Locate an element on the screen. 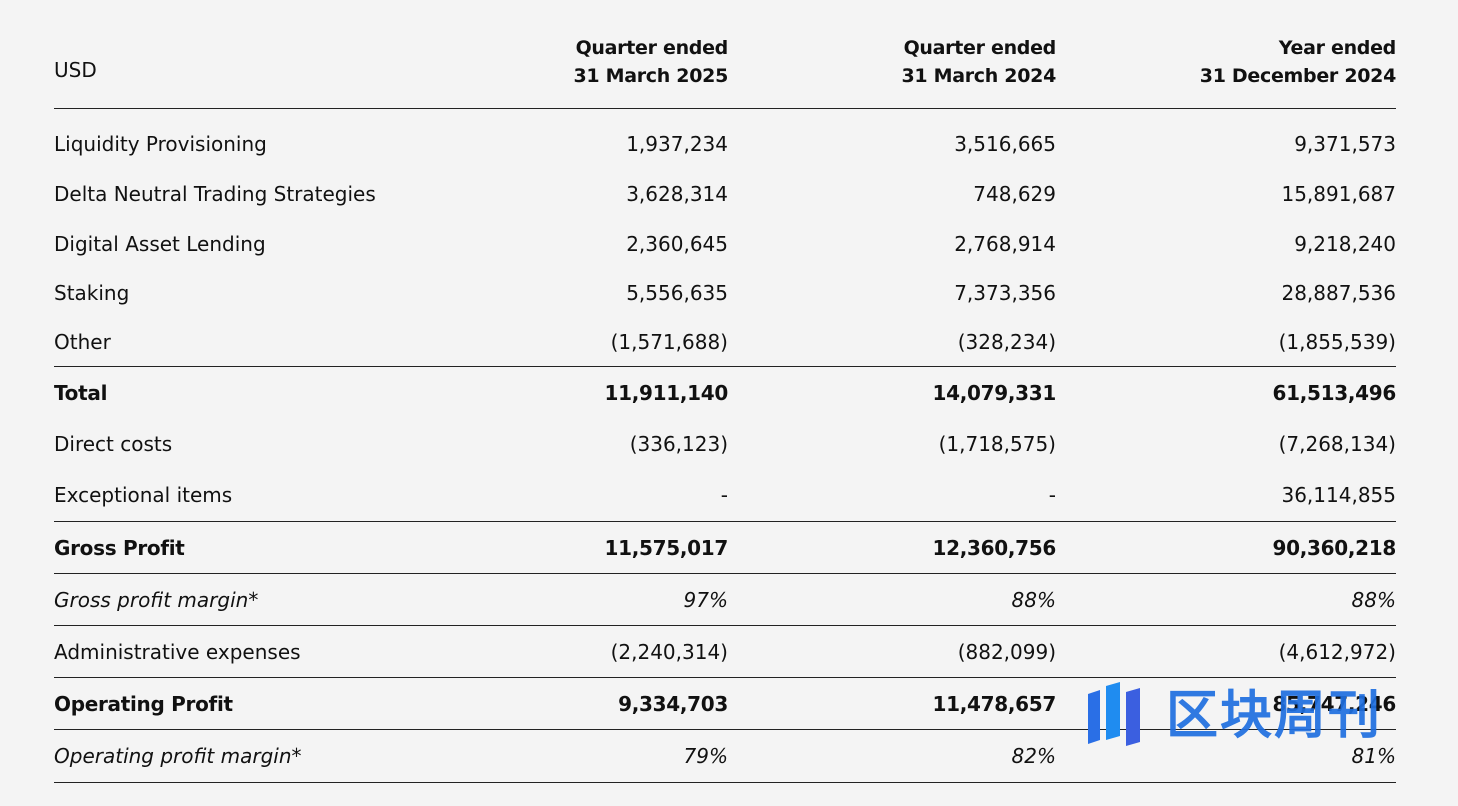 The image size is (1458, 806). table-row: Exceptional items - - 36,114,855 is located at coordinates (725, 495).